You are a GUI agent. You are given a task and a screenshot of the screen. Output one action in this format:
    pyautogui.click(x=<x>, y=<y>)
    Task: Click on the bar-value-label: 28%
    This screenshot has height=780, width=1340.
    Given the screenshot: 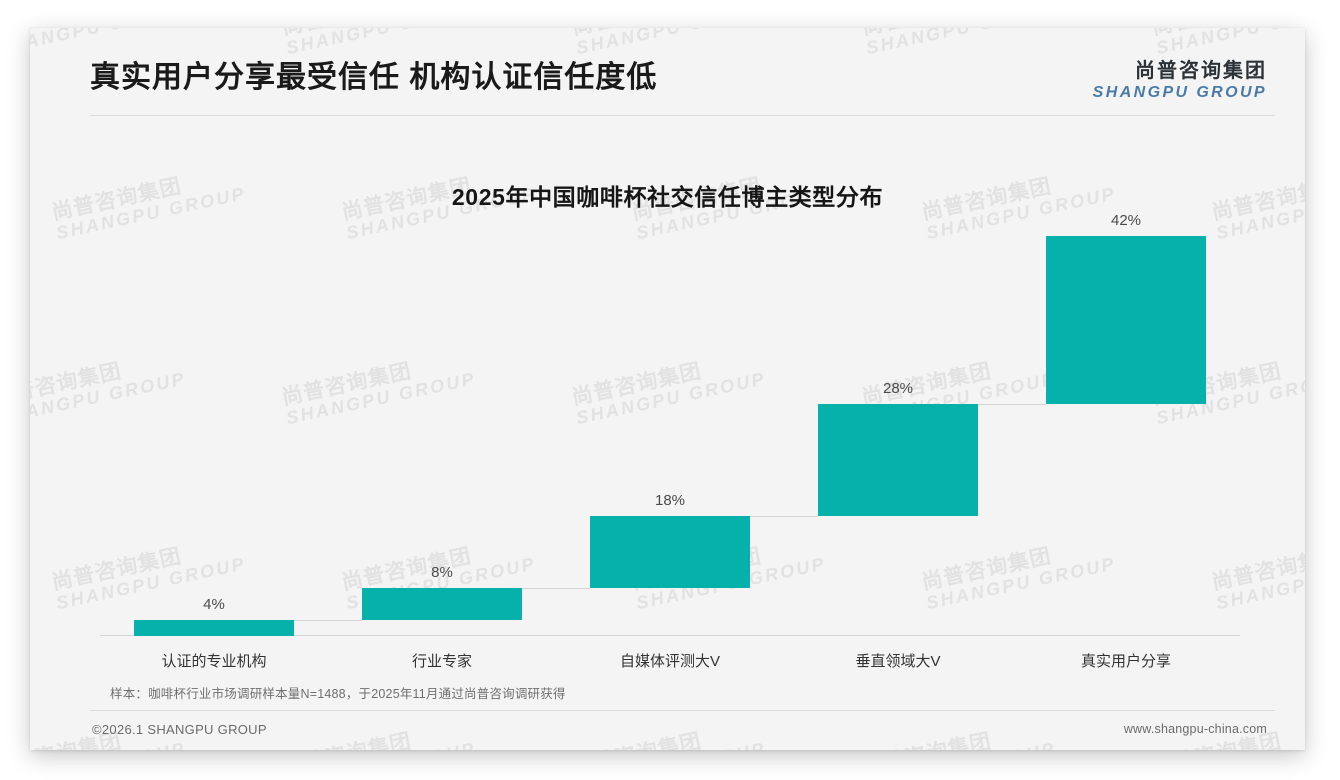 What is the action you would take?
    pyautogui.click(x=898, y=388)
    